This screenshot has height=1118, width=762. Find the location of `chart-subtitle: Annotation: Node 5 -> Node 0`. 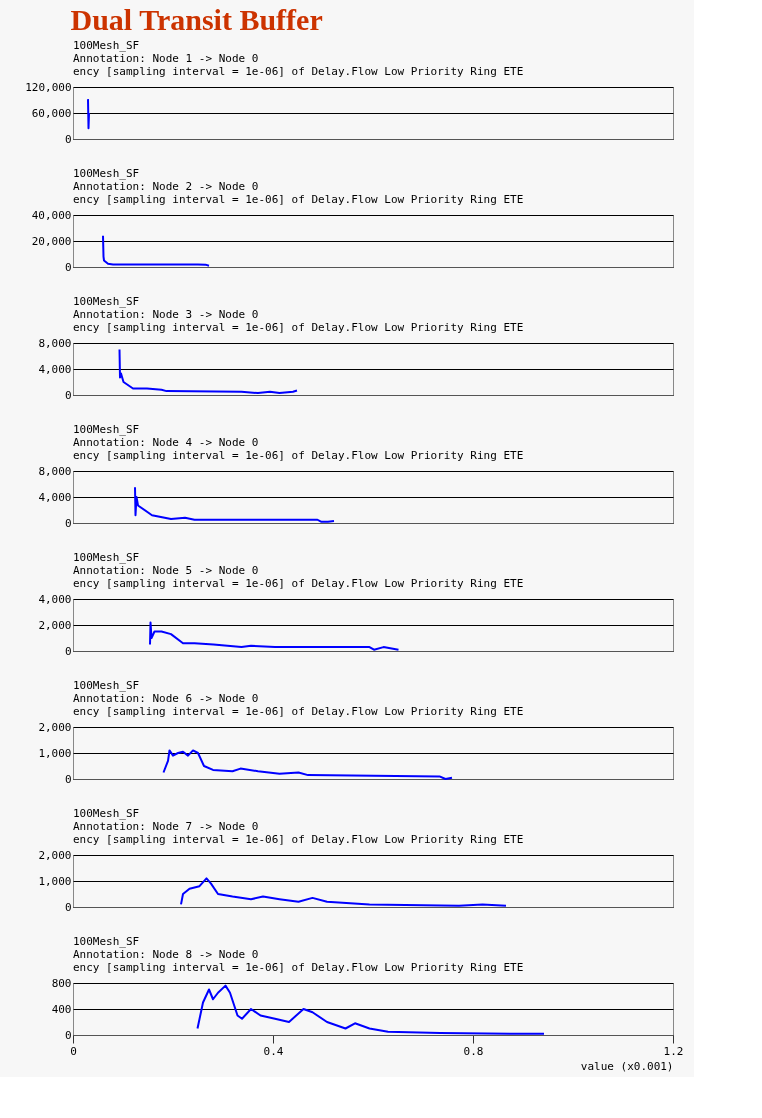

chart-subtitle: Annotation: Node 5 -> Node 0 is located at coordinates (166, 570).